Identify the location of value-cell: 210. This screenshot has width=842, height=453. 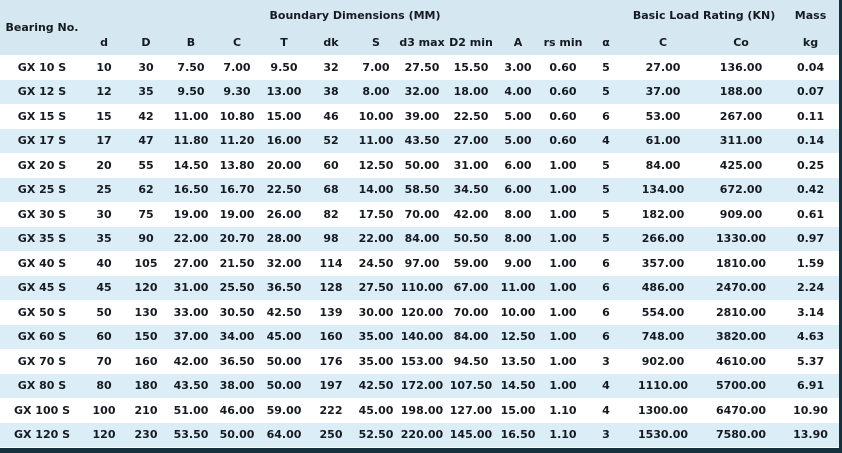
(146, 410).